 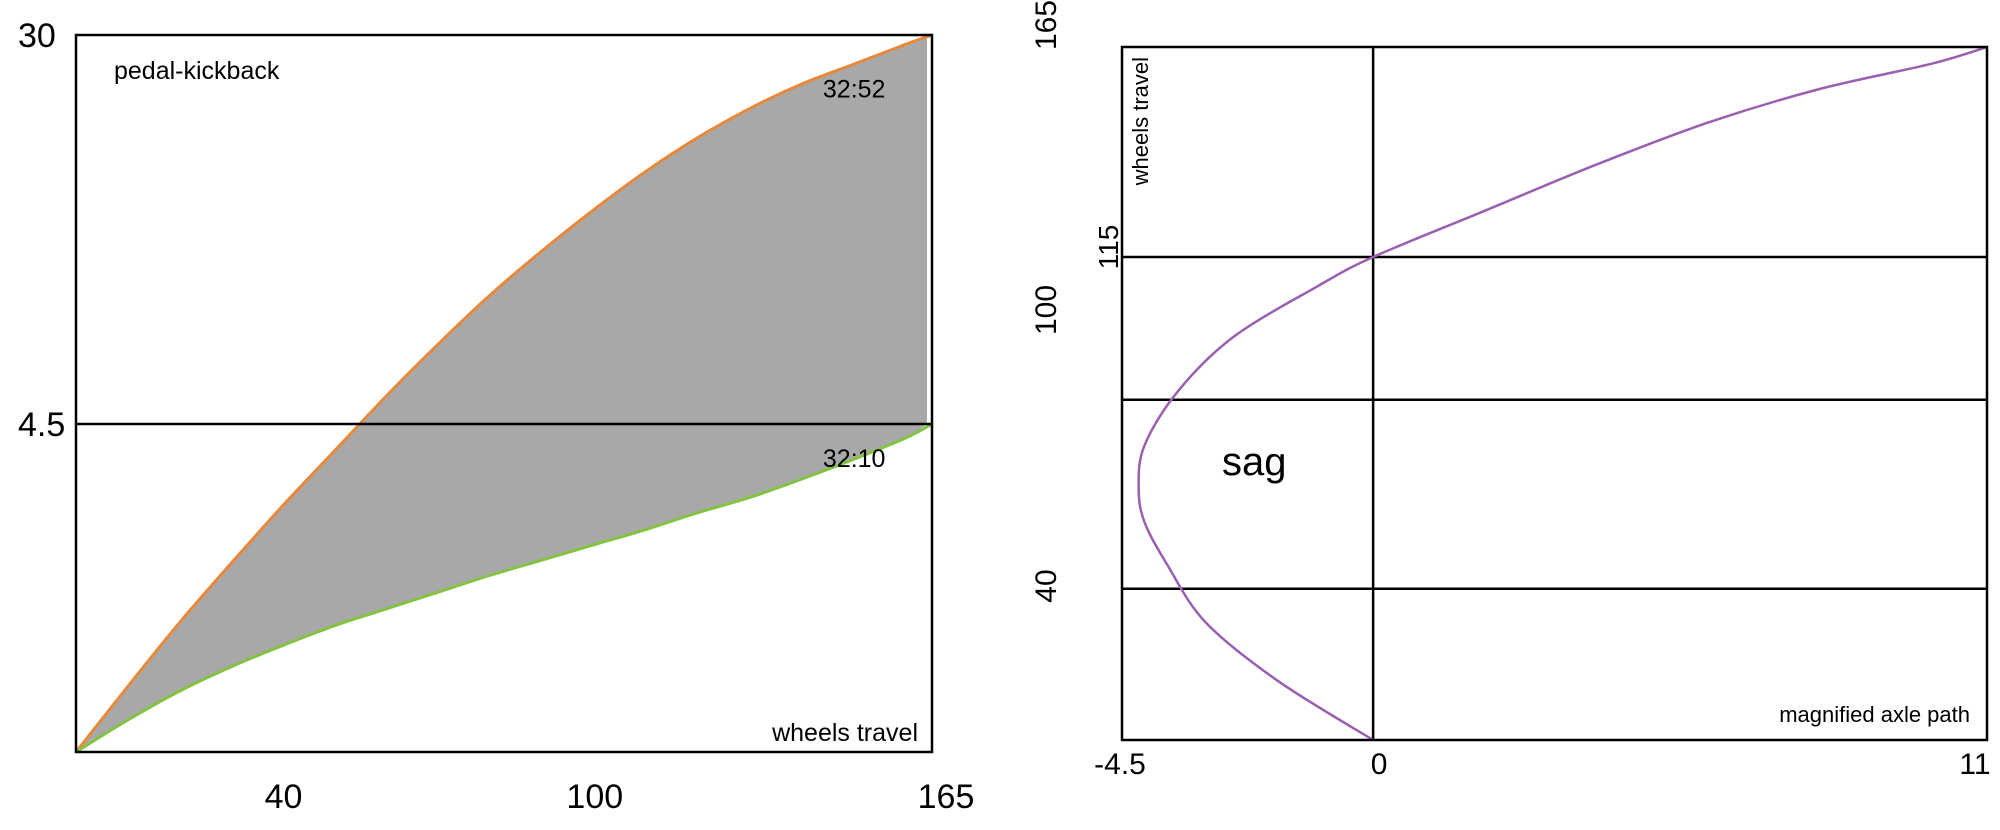 I want to click on series-label-32-10: 32:10, so click(x=854, y=459).